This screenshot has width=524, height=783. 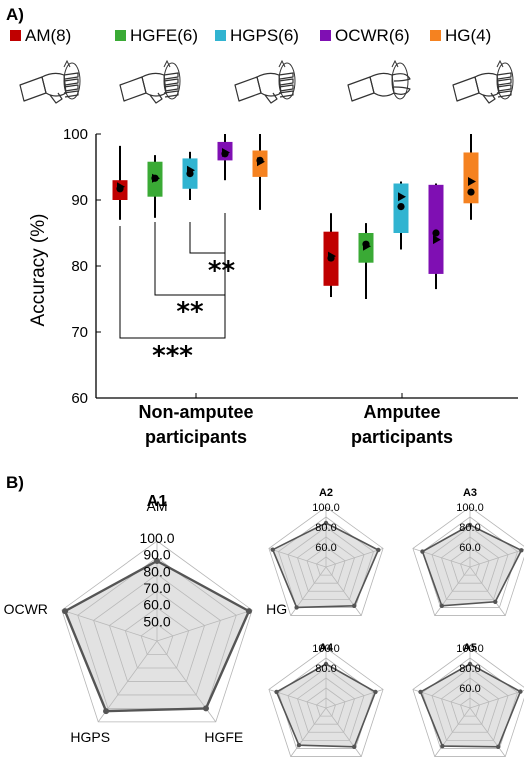 What do you see at coordinates (196, 437) in the screenshot?
I see `group-label-nonamputee-2: participants` at bounding box center [196, 437].